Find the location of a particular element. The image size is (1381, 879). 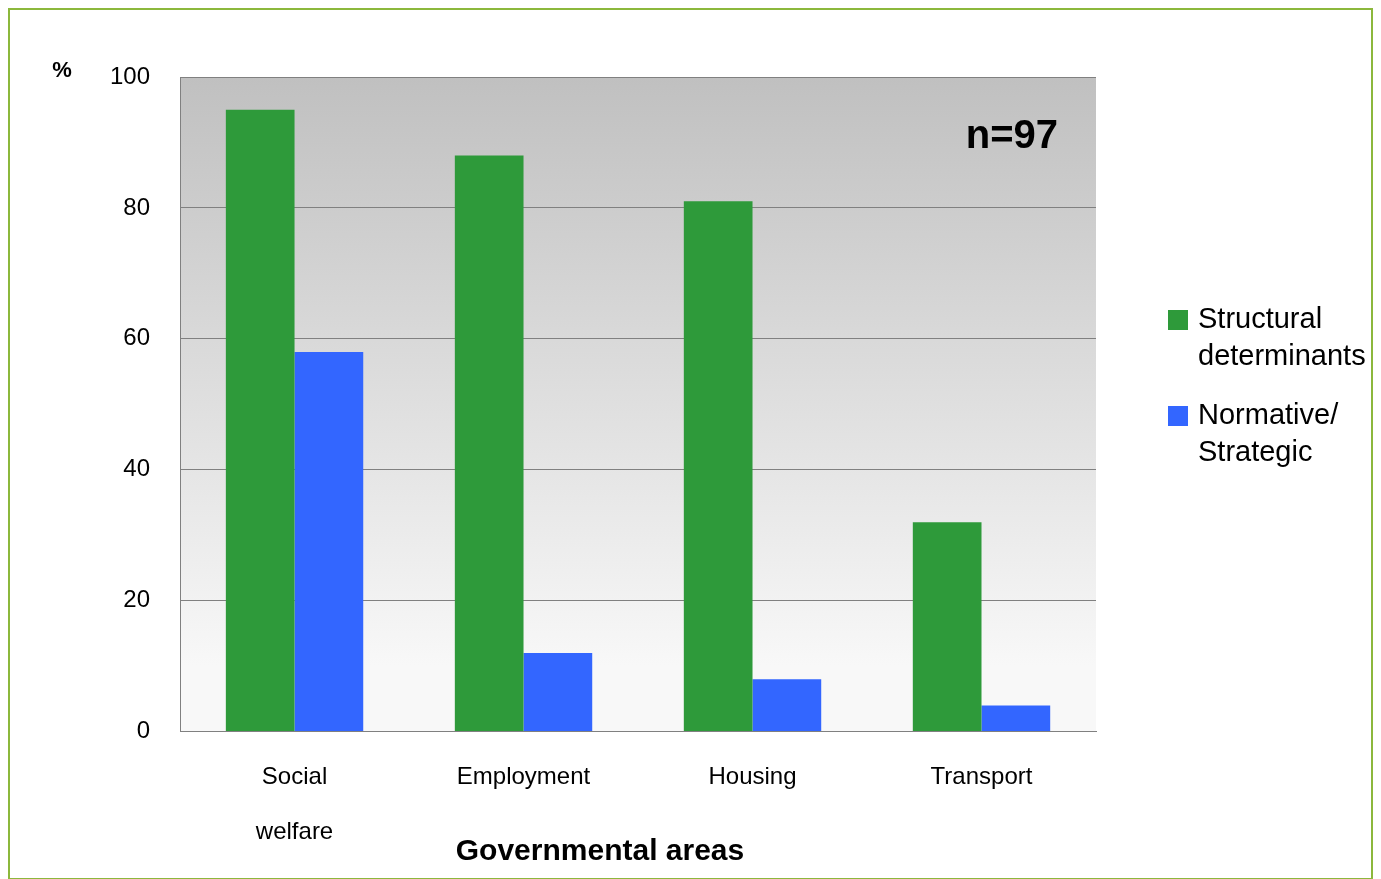

y-tick-label: 40 is located at coordinates (137, 468).